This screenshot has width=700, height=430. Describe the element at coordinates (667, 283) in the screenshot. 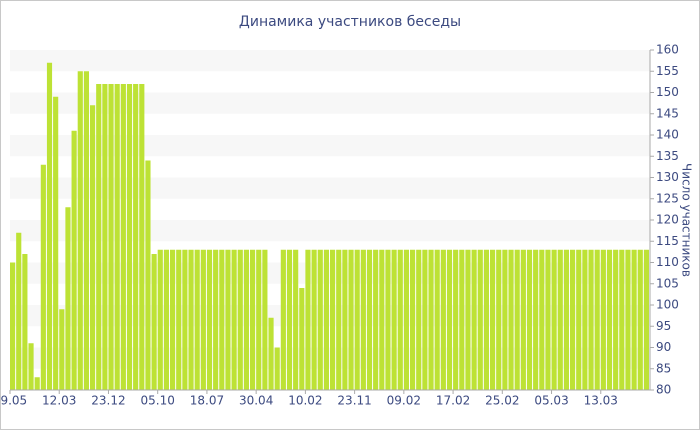

I see `y-tick-label: 105` at that location.